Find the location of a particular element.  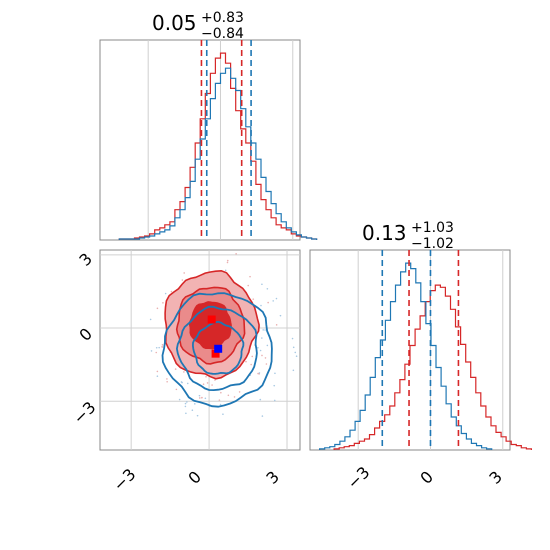

panel-title-plus: +0.83 is located at coordinates (222, 18).